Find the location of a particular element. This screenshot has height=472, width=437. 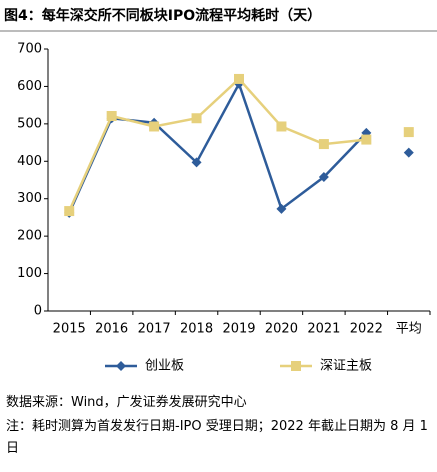

y-tick-label: 300 is located at coordinates (29, 198).